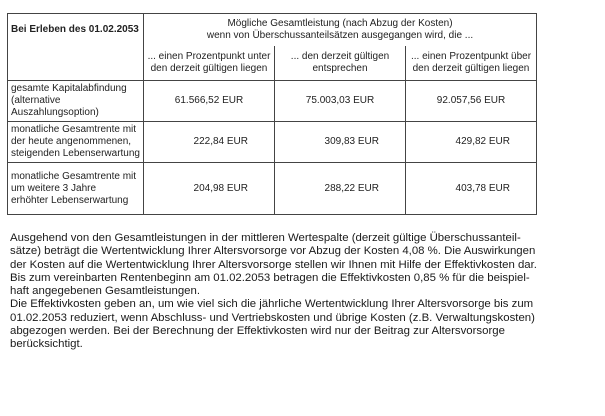 The width and height of the screenshot is (605, 416). What do you see at coordinates (209, 101) in the screenshot?
I see `cell-value: 61.566,52 EUR` at bounding box center [209, 101].